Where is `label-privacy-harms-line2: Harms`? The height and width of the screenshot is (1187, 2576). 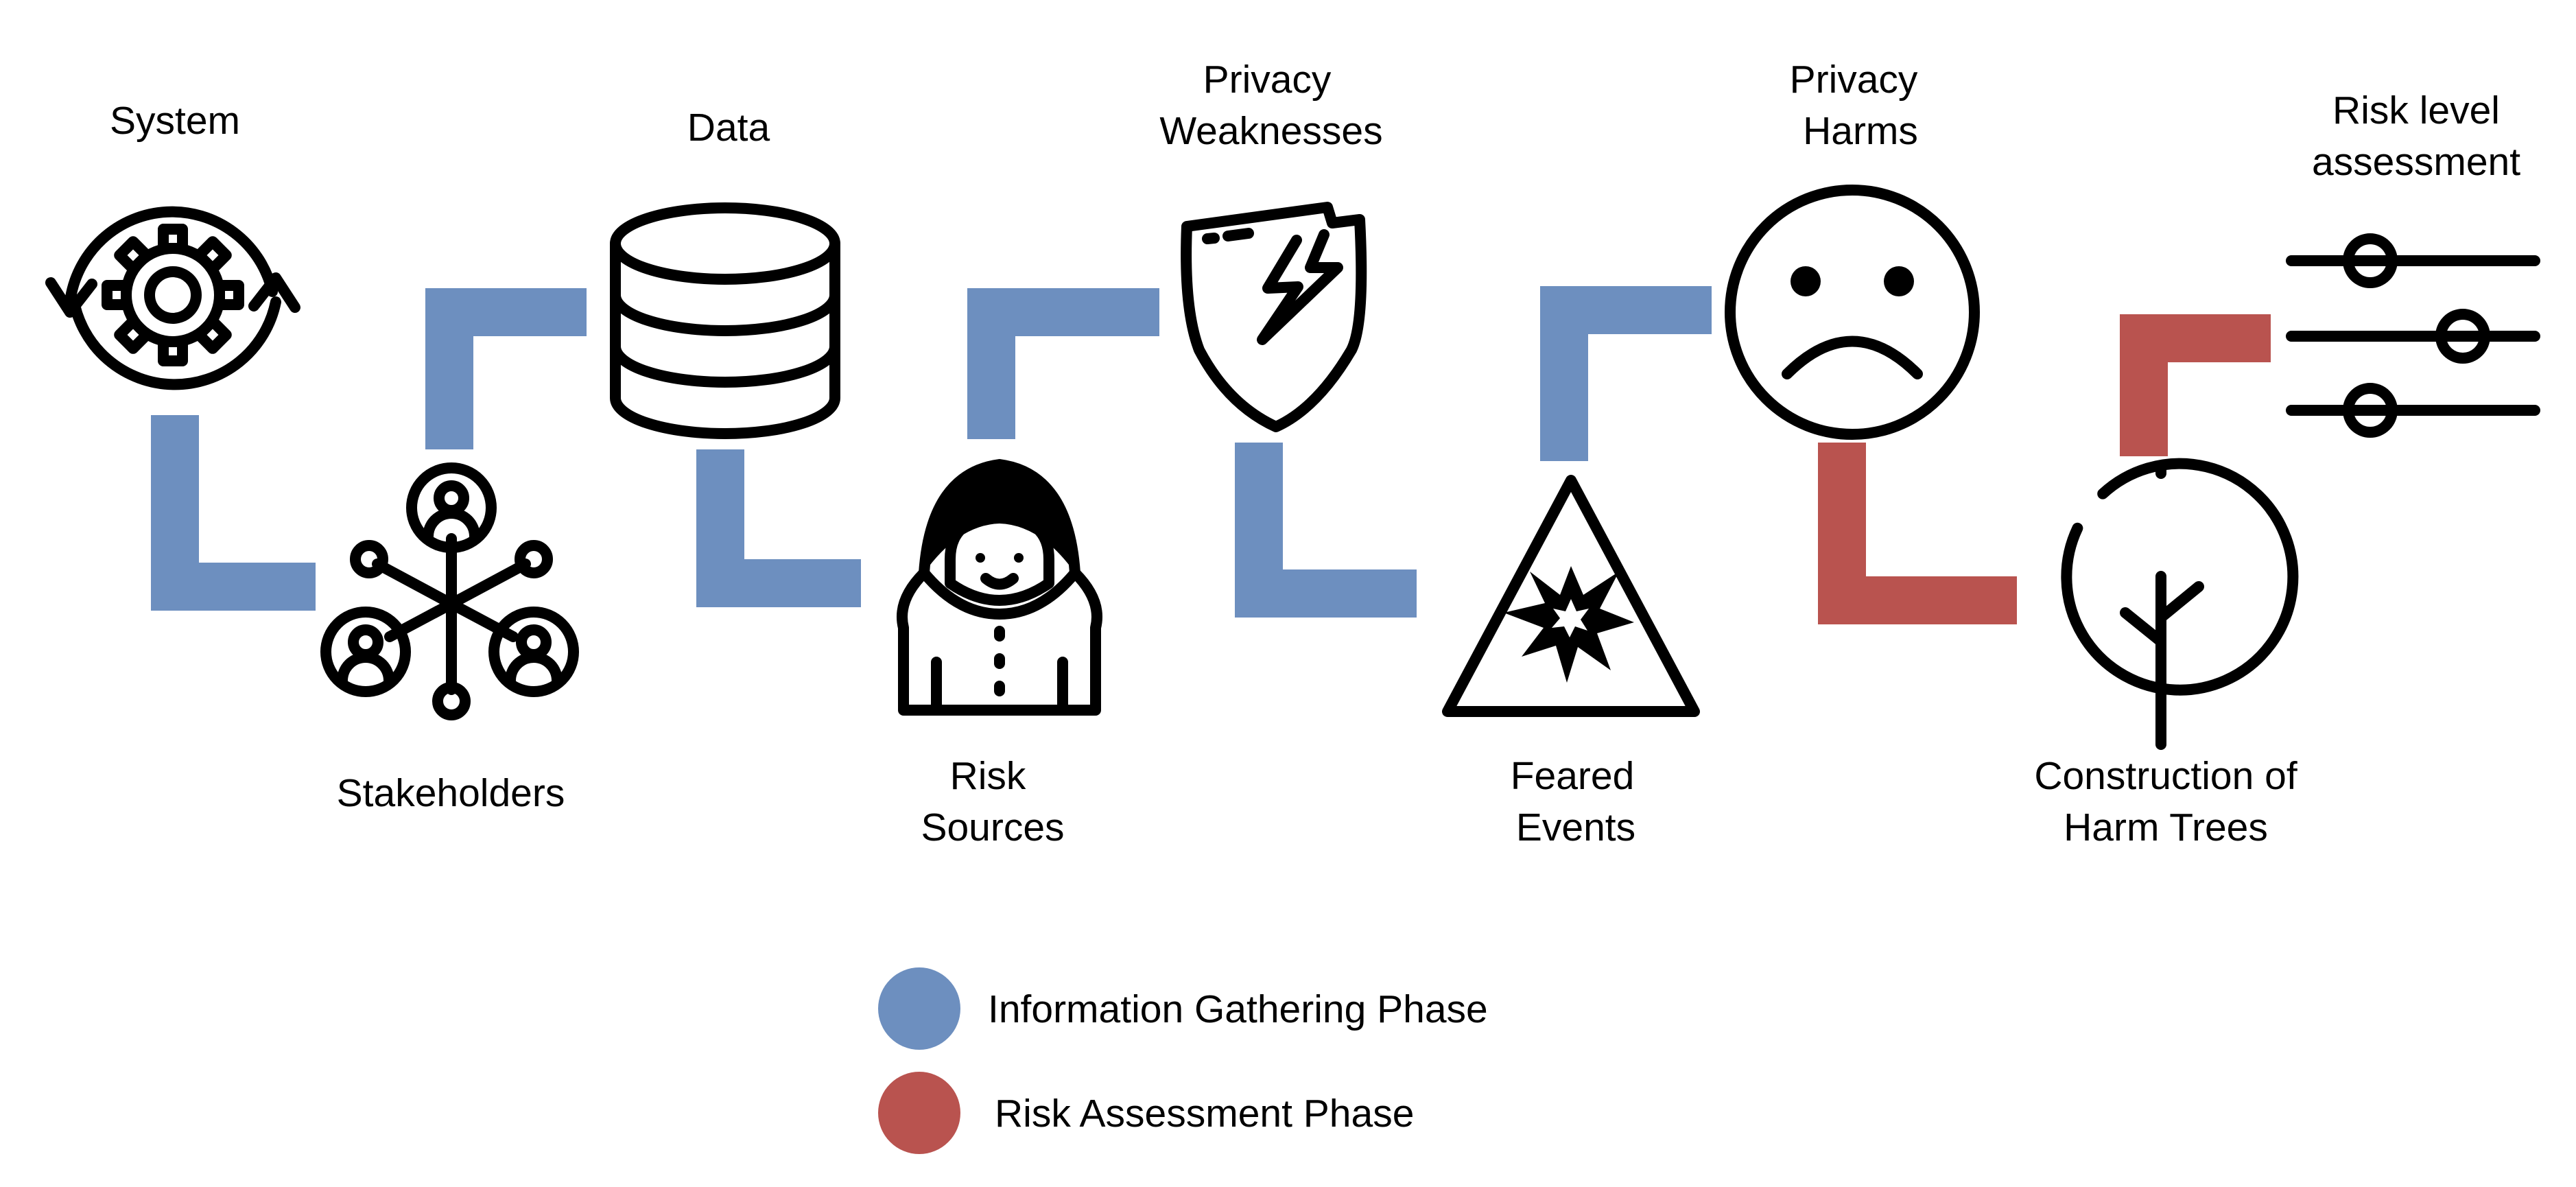 label-privacy-harms-line2: Harms is located at coordinates (1860, 131).